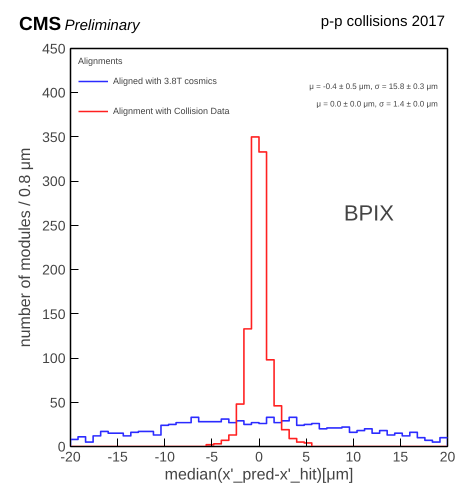 This screenshot has height=484, width=461. I want to click on x-axis-title: median(x'_pred-x'_hit)[μm], so click(259, 475).